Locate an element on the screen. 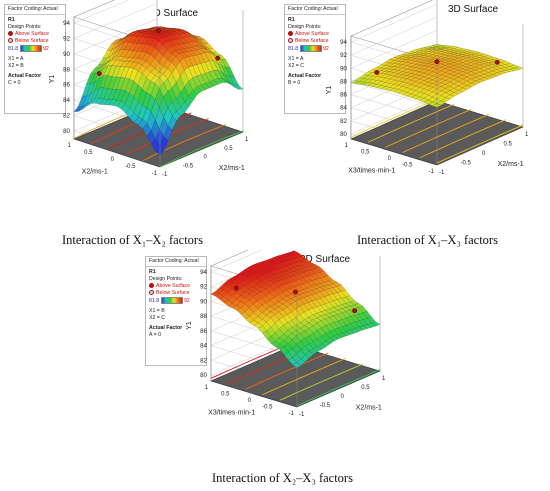 This screenshot has height=491, width=550. above-surface-entry: Above Surface is located at coordinates (315, 34).